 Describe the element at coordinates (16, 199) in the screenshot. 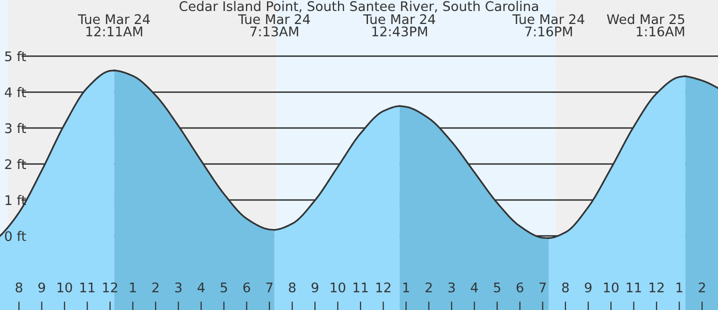

I see `y-tick-label: 1 ft` at that location.